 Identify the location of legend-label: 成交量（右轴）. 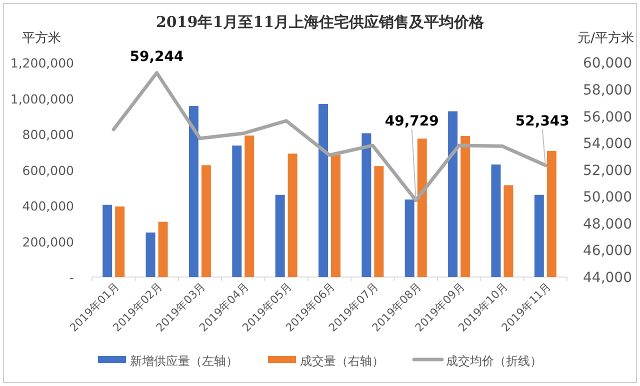
(342, 361).